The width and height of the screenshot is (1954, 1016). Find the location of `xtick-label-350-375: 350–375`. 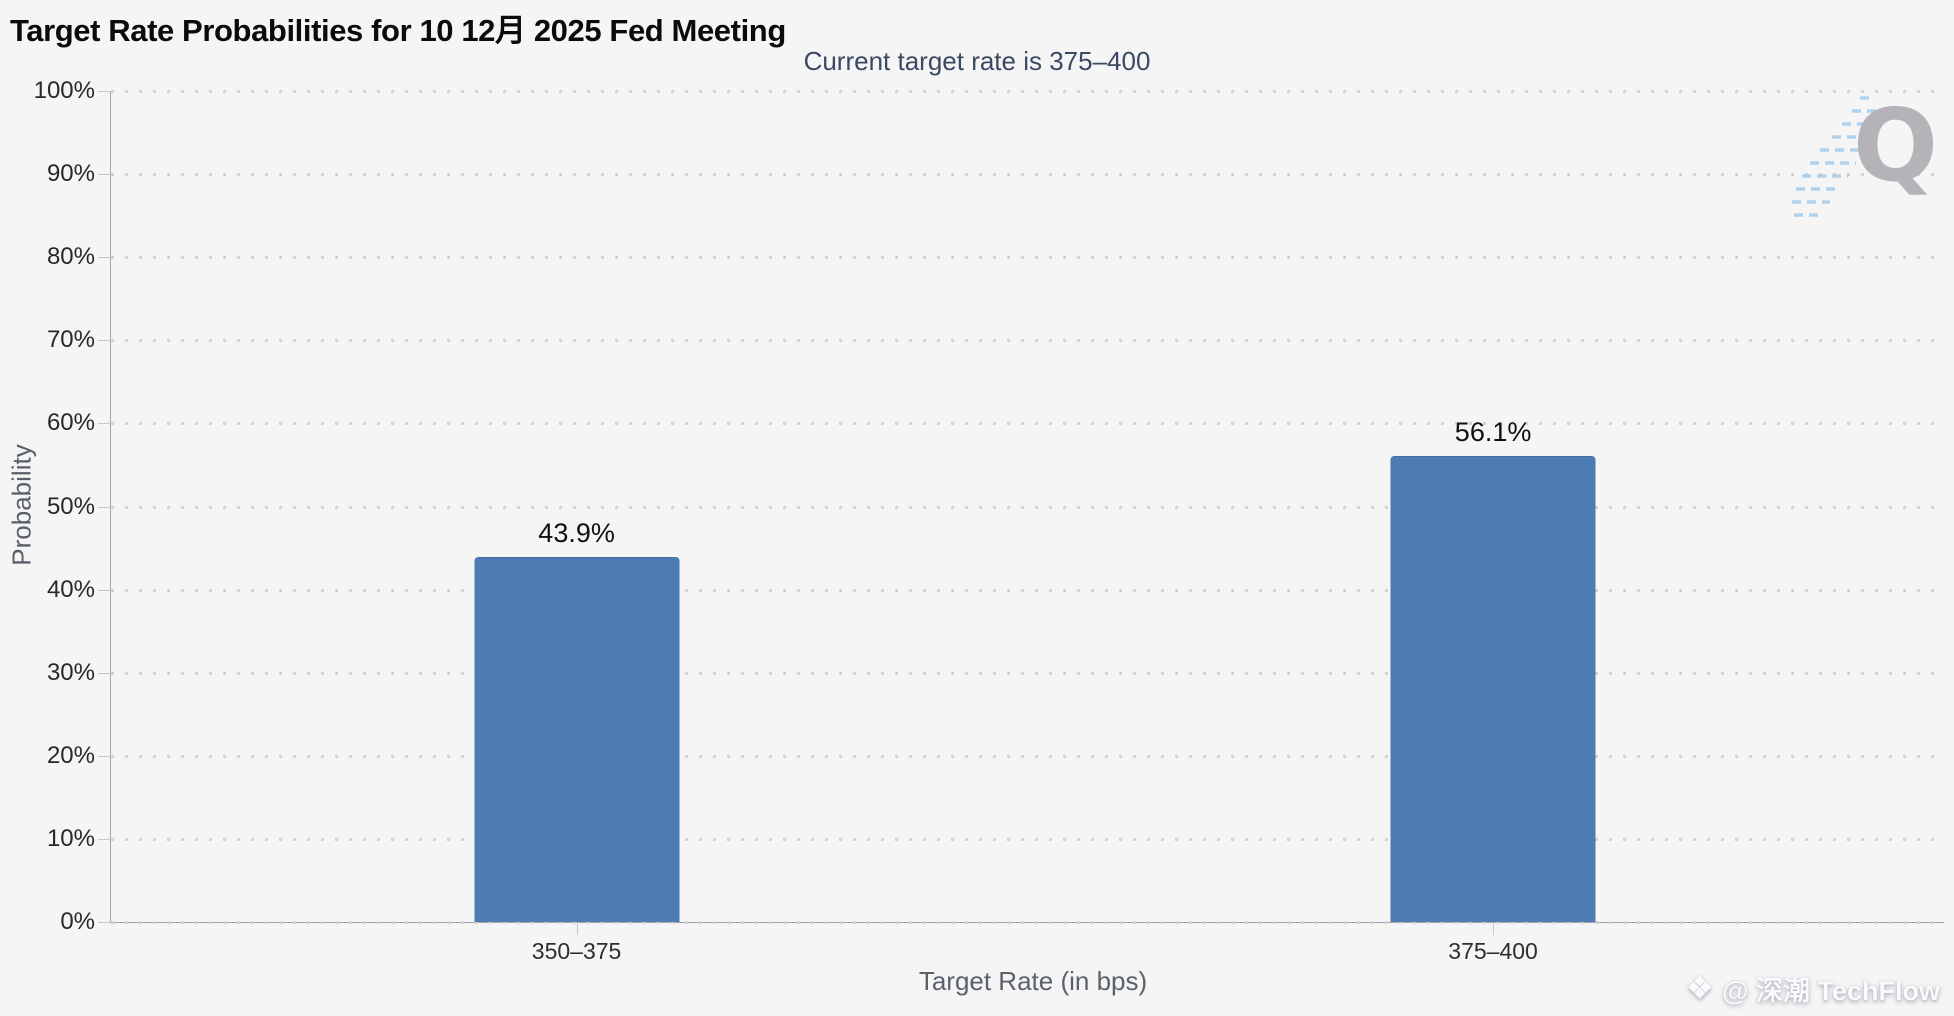

xtick-label-350-375: 350–375 is located at coordinates (576, 951).